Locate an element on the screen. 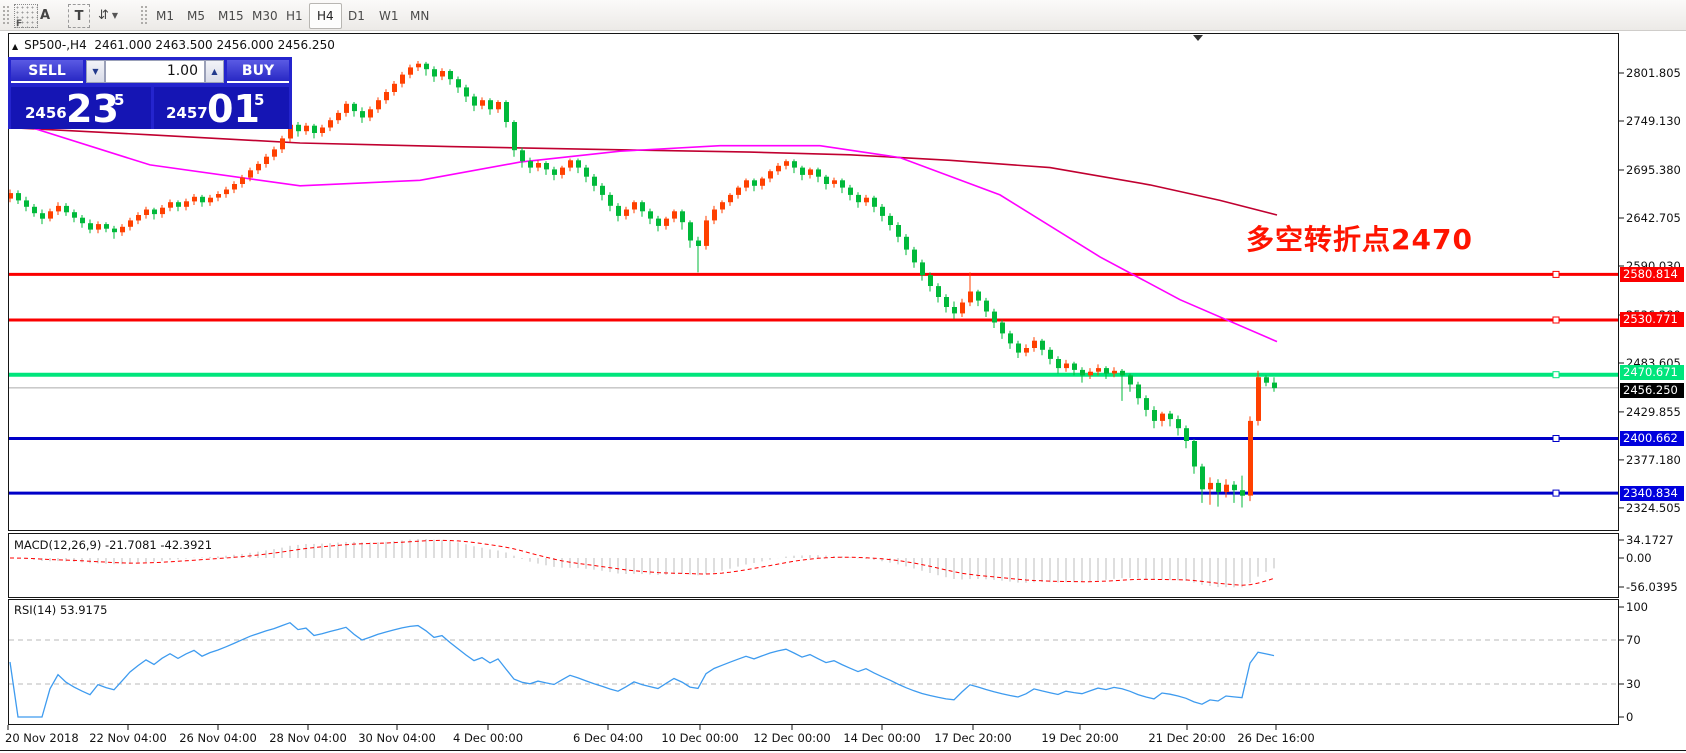 Image resolution: width=1686 pixels, height=753 pixels. volume-increase-button: ▲ is located at coordinates (214, 71).